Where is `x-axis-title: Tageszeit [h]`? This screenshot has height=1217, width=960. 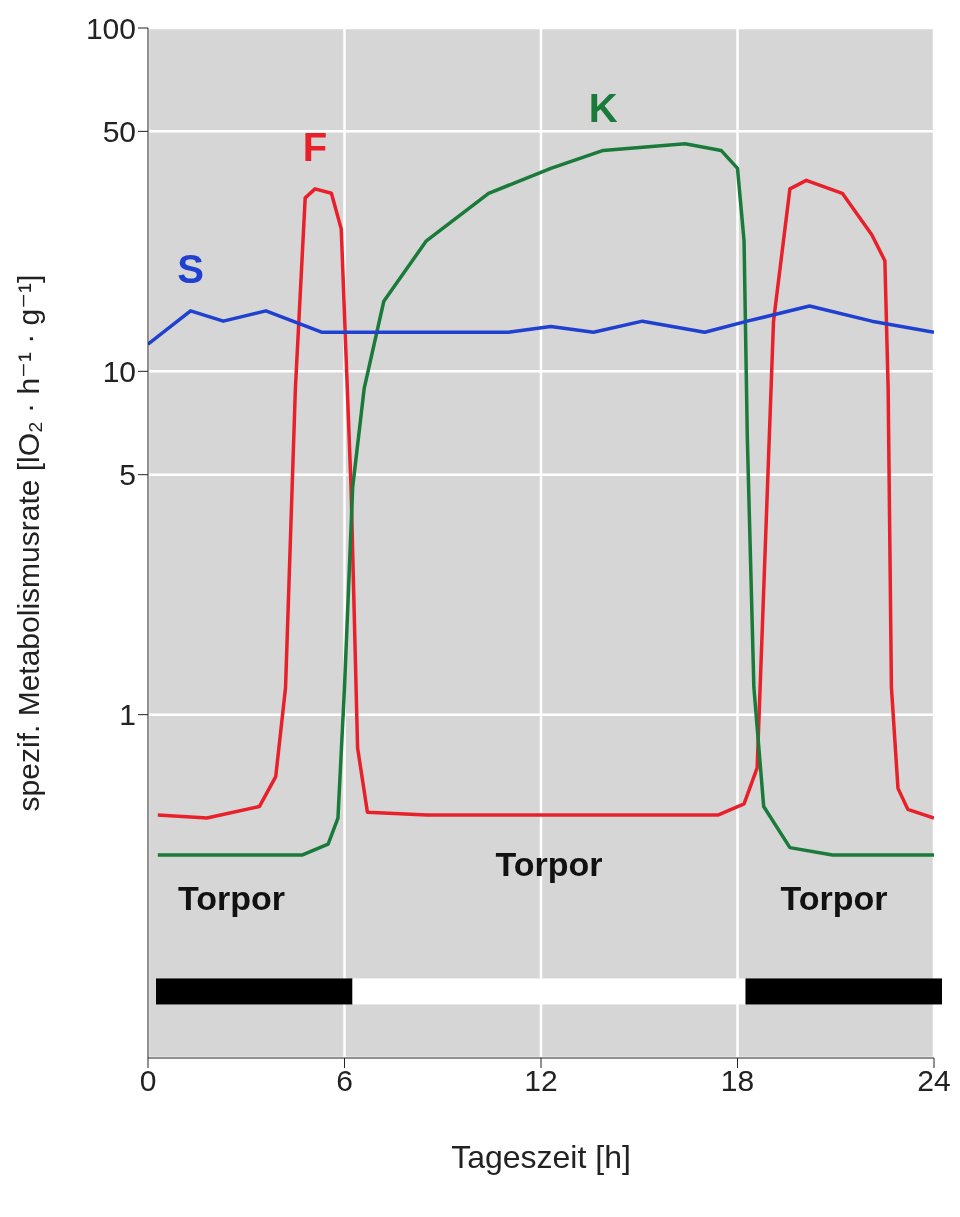 x-axis-title: Tageszeit [h] is located at coordinates (541, 1157).